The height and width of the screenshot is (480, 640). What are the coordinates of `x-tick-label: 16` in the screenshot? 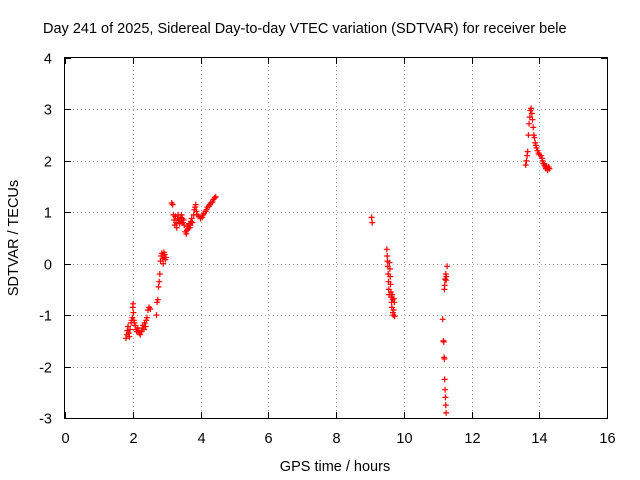 It's located at (607, 439).